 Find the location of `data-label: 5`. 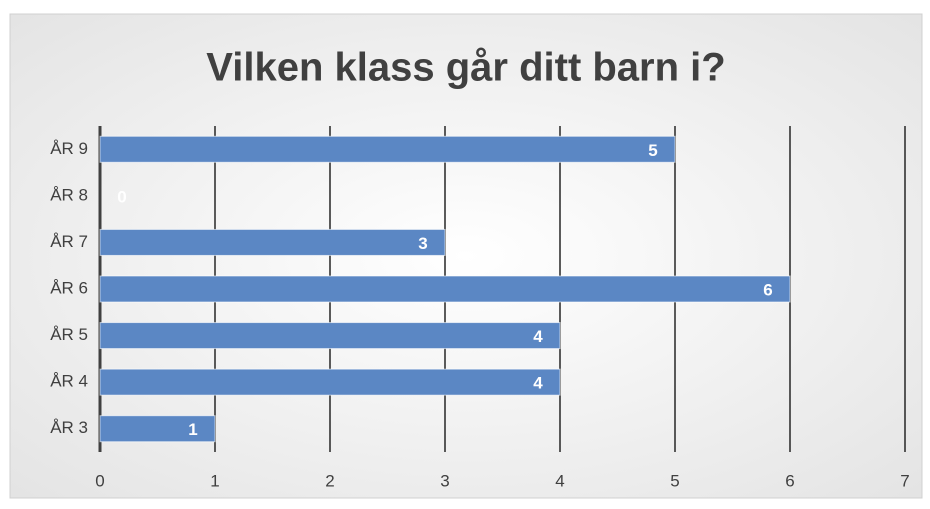

data-label: 5 is located at coordinates (652, 150).